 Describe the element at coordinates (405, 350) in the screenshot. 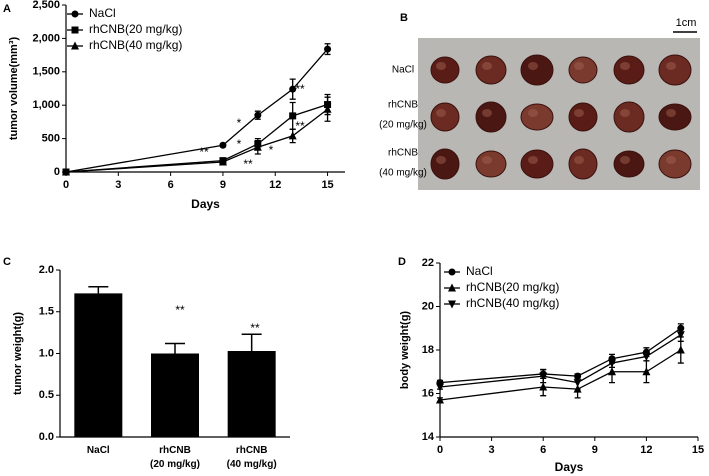

I see `y-axis-label: body weight(g)` at that location.